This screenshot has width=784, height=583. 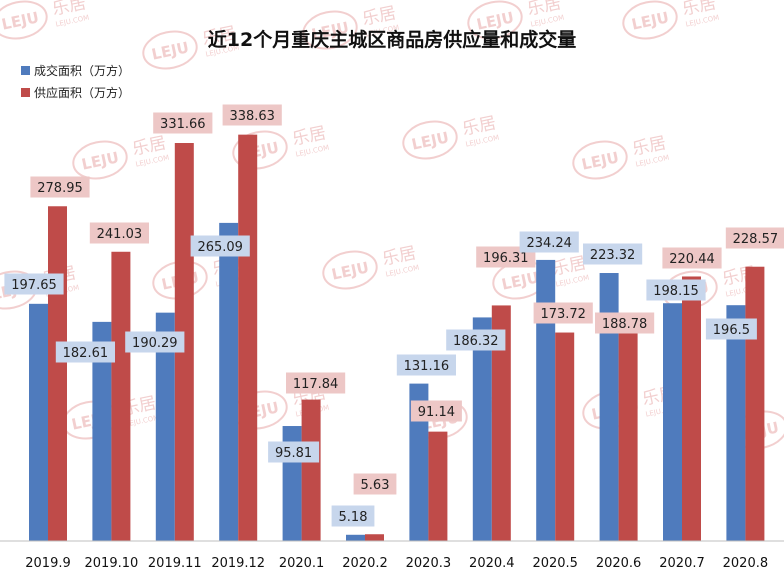 I want to click on data-label-supply-2019.9-box, so click(x=60, y=187).